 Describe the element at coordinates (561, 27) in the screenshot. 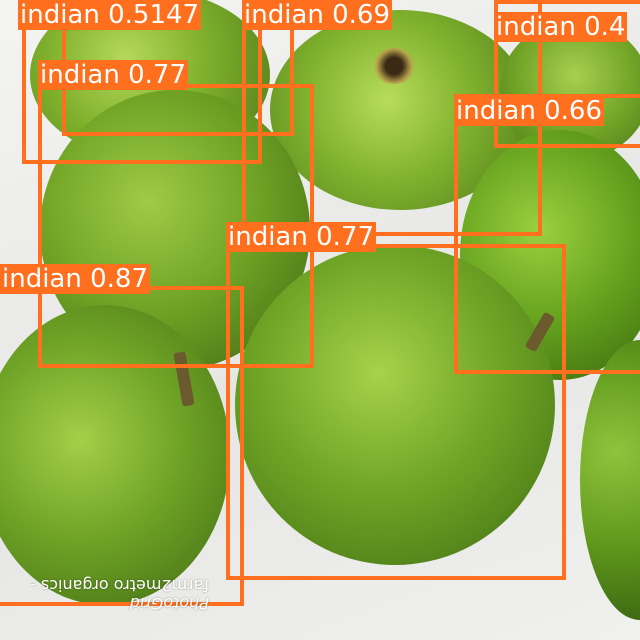

I see `detection-label: indian 0.4` at that location.